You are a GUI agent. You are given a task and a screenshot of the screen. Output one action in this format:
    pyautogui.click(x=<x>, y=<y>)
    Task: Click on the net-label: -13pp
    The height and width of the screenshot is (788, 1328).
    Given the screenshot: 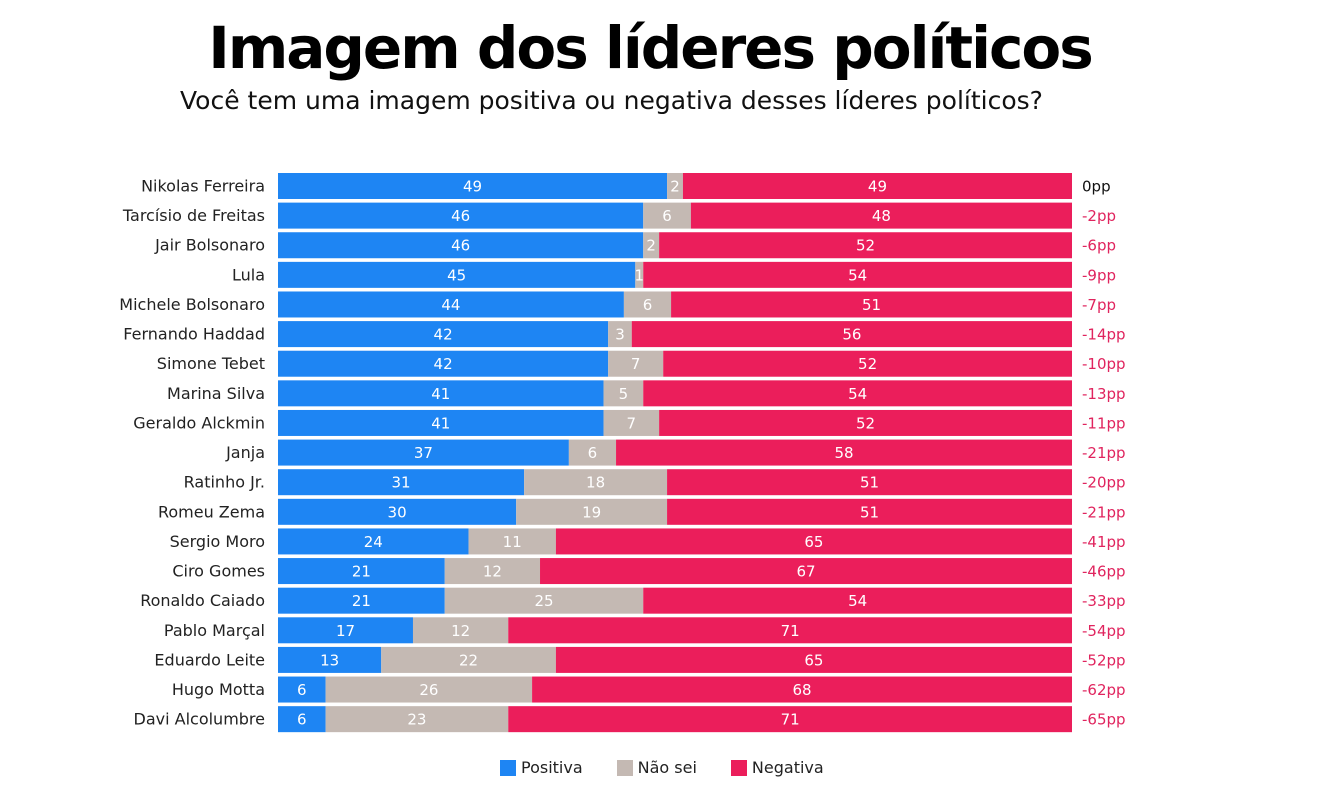 What is the action you would take?
    pyautogui.click(x=1104, y=394)
    